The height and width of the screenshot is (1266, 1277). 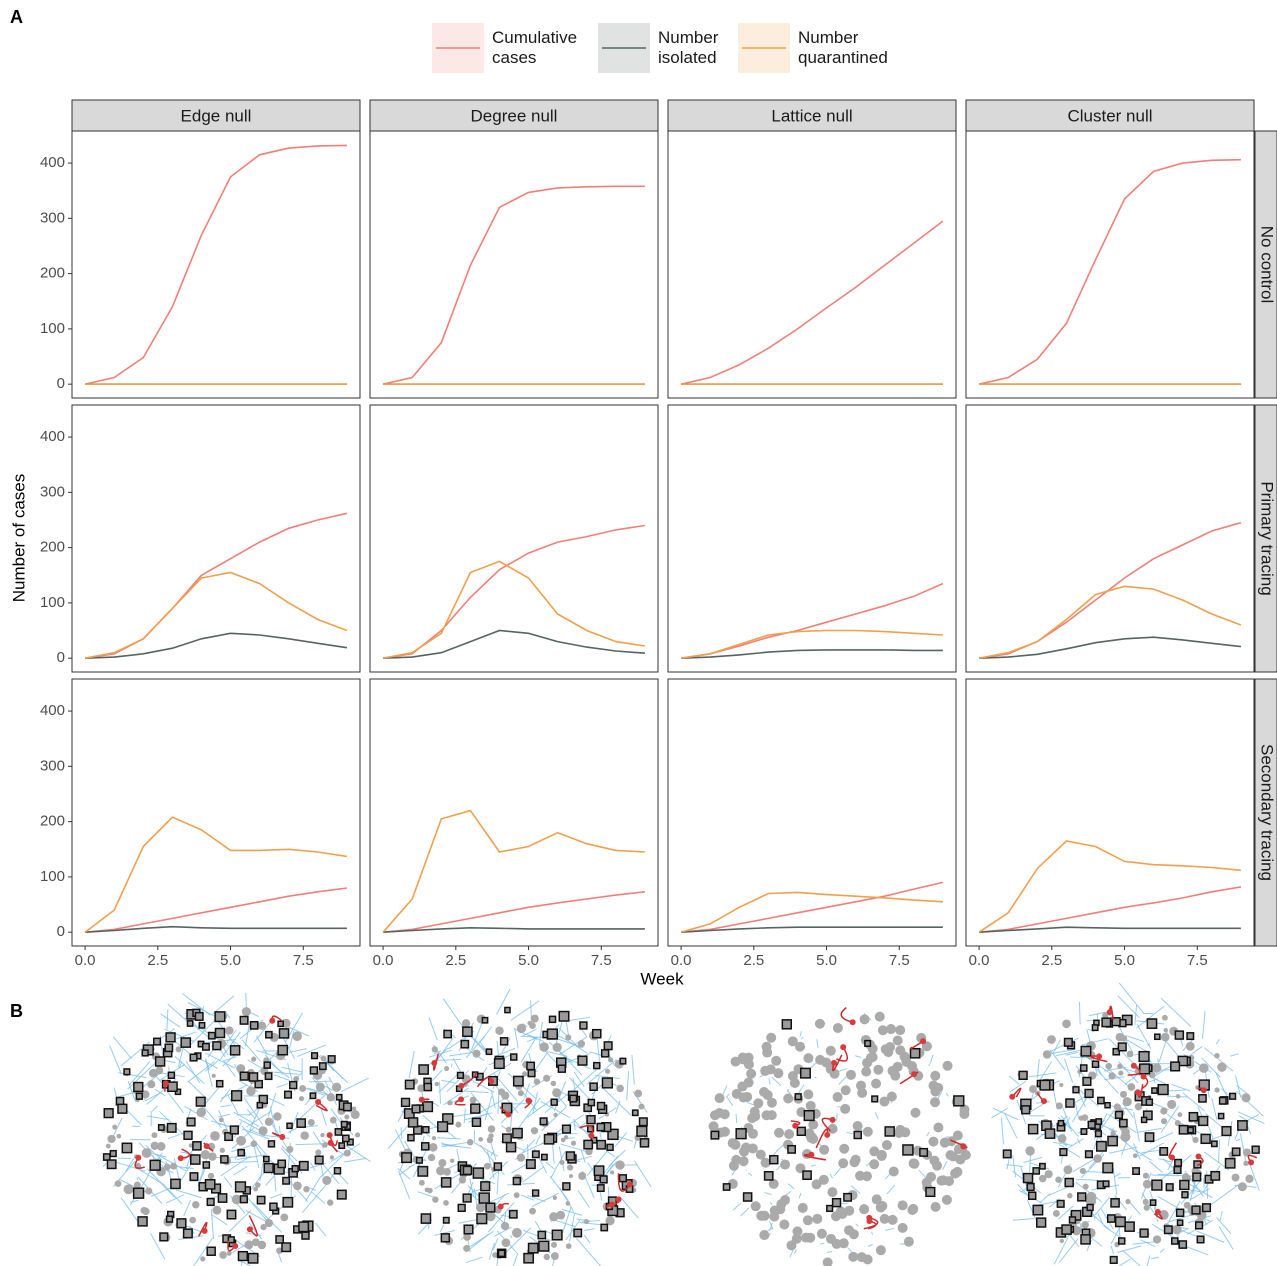 What do you see at coordinates (52, 547) in the screenshot?
I see `y-tick-label: 200` at bounding box center [52, 547].